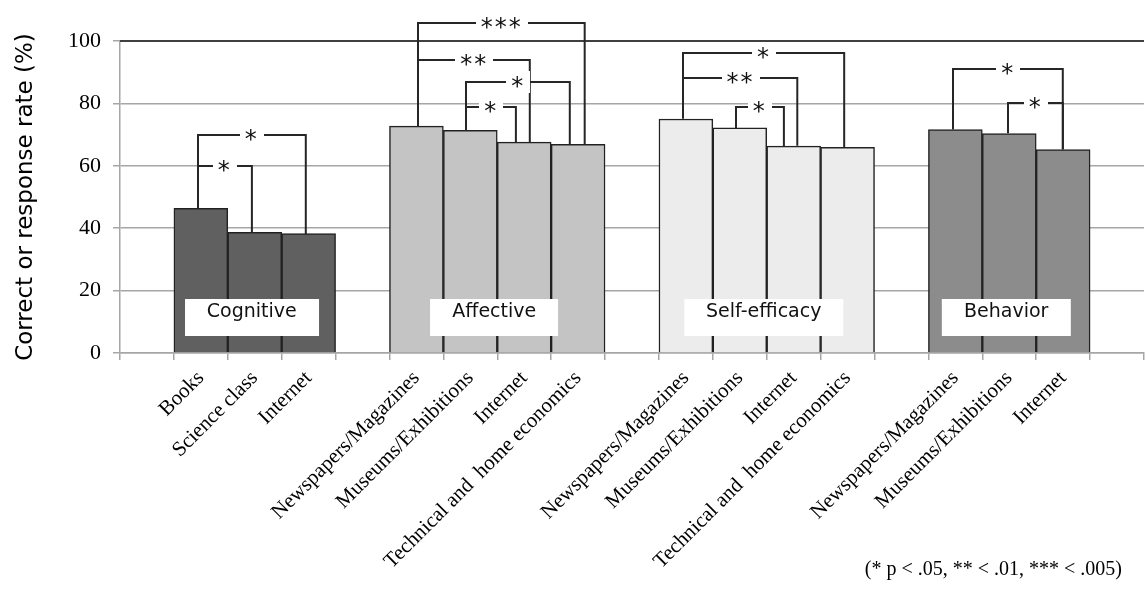  I want to click on y-tick-label: 80, so click(90, 102).